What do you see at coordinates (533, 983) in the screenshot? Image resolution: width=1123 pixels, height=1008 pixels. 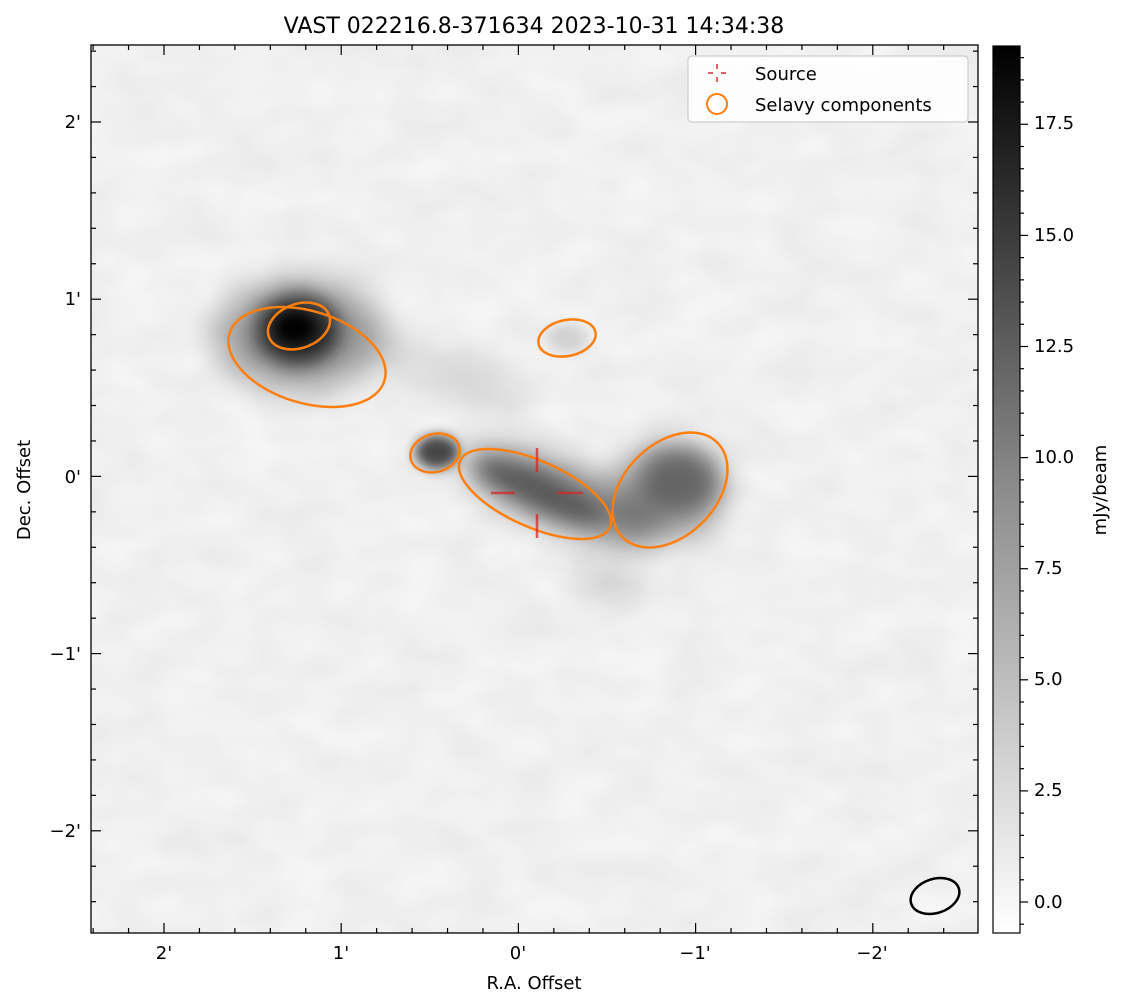 I see `x-axis-label: R.A. Offset` at bounding box center [533, 983].